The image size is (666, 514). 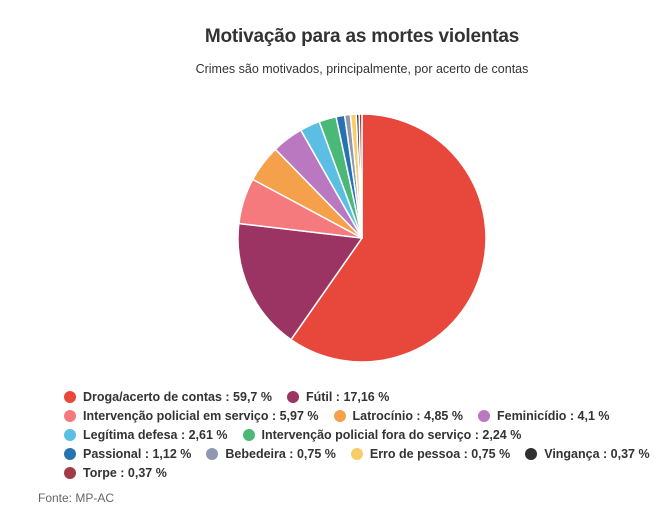 I want to click on legend-label: Passional : 1,12 %, so click(x=137, y=453).